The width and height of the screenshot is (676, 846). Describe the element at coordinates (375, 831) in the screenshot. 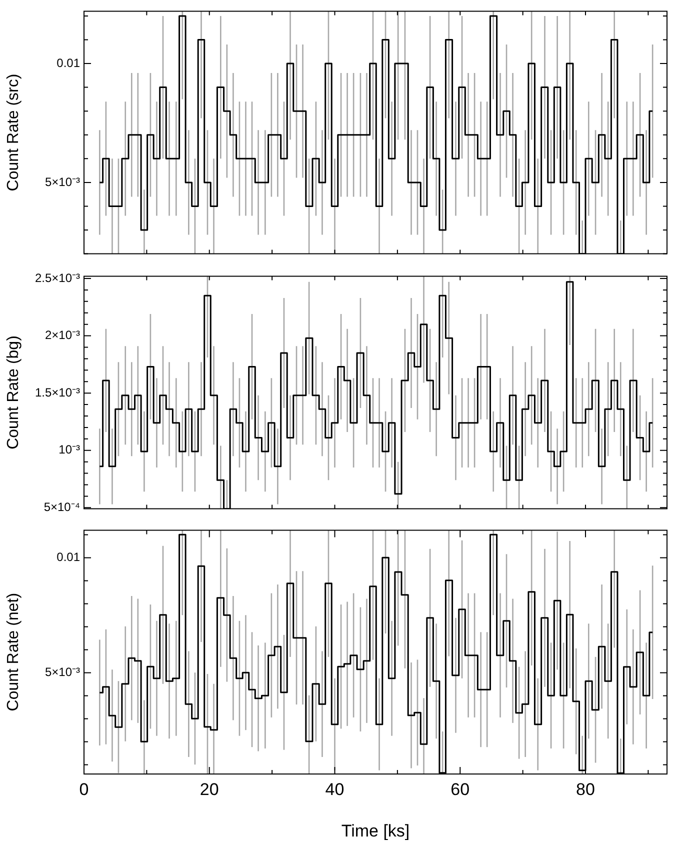

I see `x-axis-title: Time [ks]` at that location.